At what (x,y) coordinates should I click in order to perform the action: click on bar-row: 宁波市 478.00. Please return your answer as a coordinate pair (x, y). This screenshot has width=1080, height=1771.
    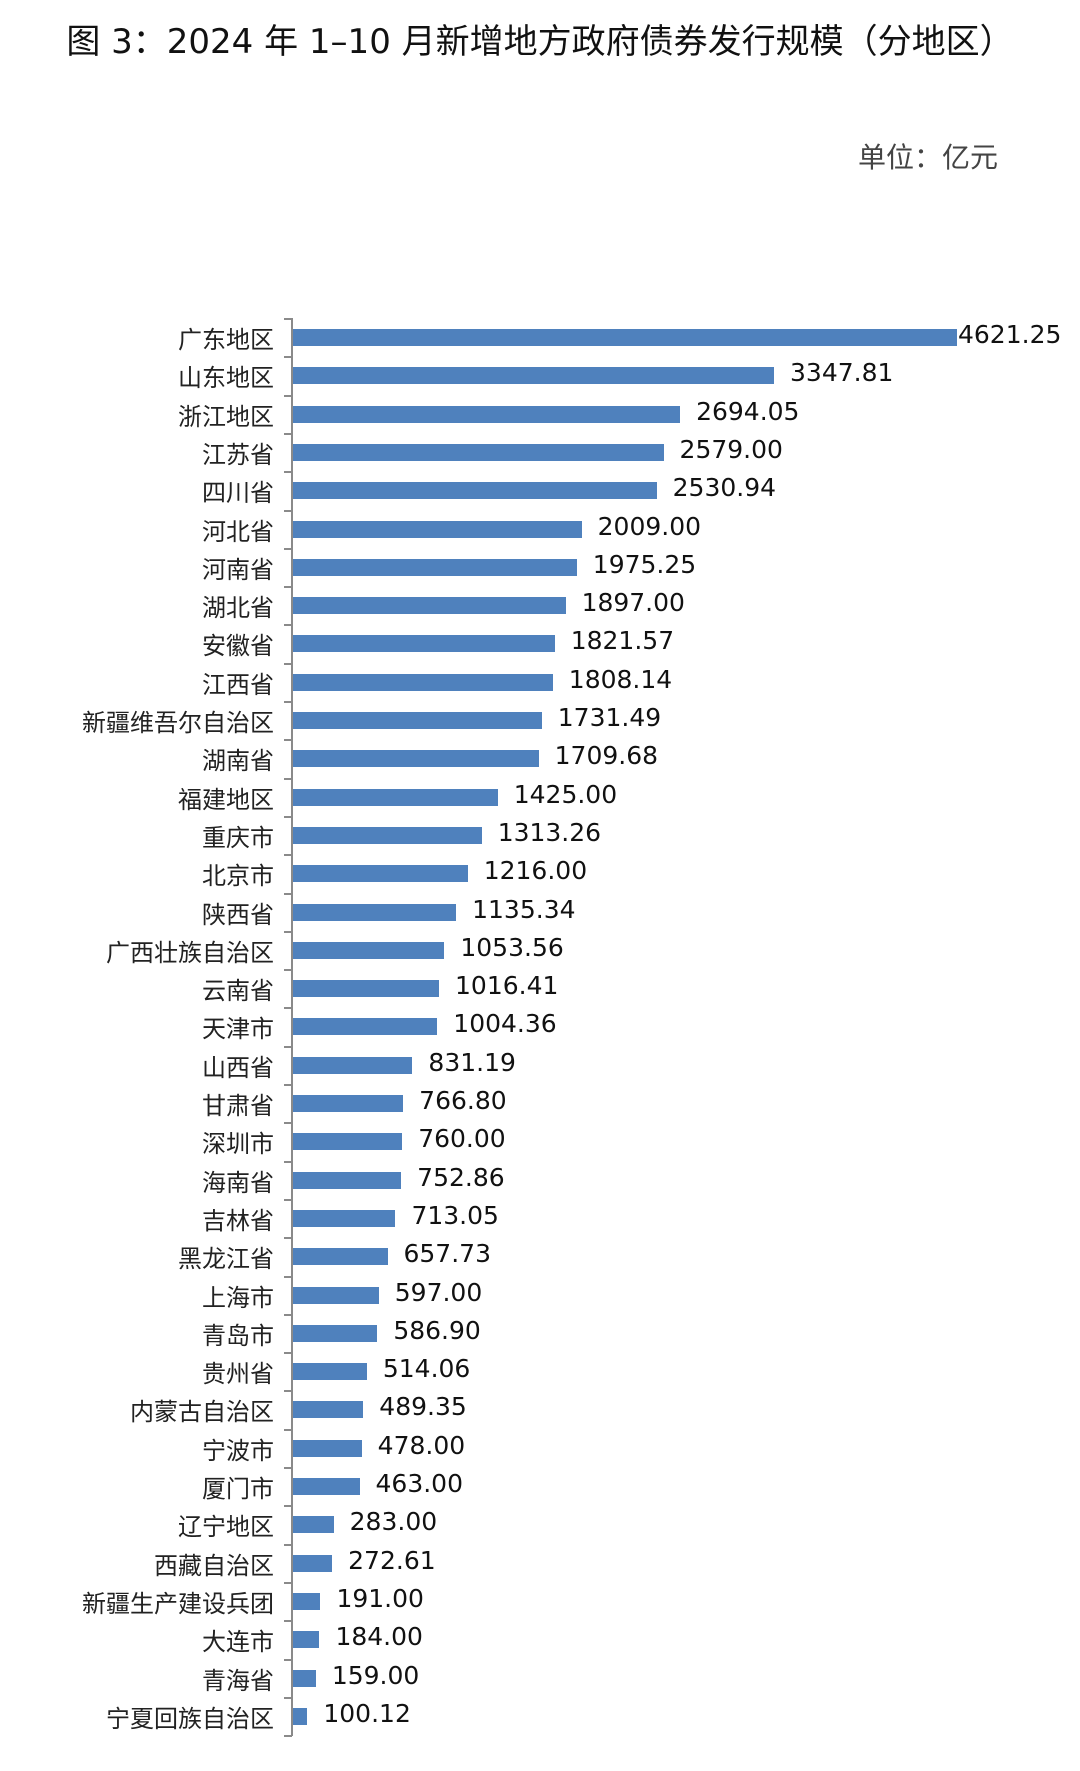
    Looking at the image, I should click on (540, 1448).